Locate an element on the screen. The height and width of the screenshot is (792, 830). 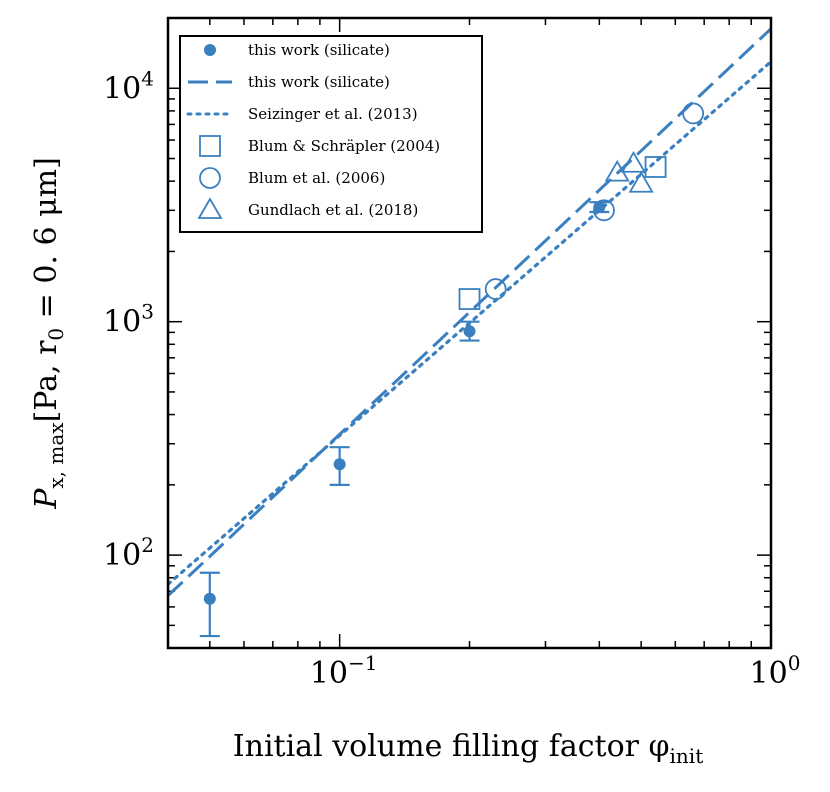
y-tick-label: 10³ is located at coordinates (128, 320).